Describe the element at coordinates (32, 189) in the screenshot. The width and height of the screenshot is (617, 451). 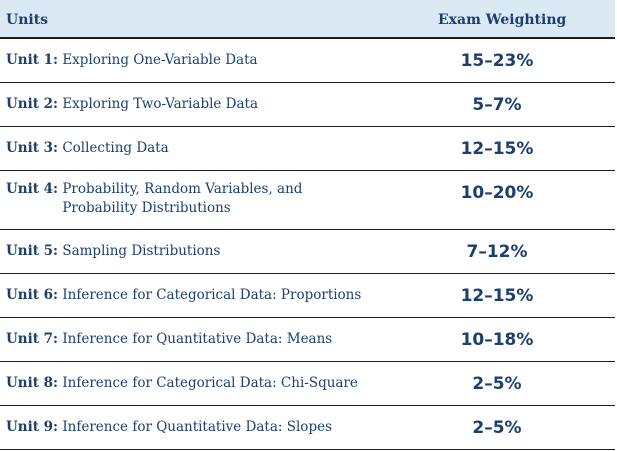
I see `unit-number: Unit 4:` at that location.